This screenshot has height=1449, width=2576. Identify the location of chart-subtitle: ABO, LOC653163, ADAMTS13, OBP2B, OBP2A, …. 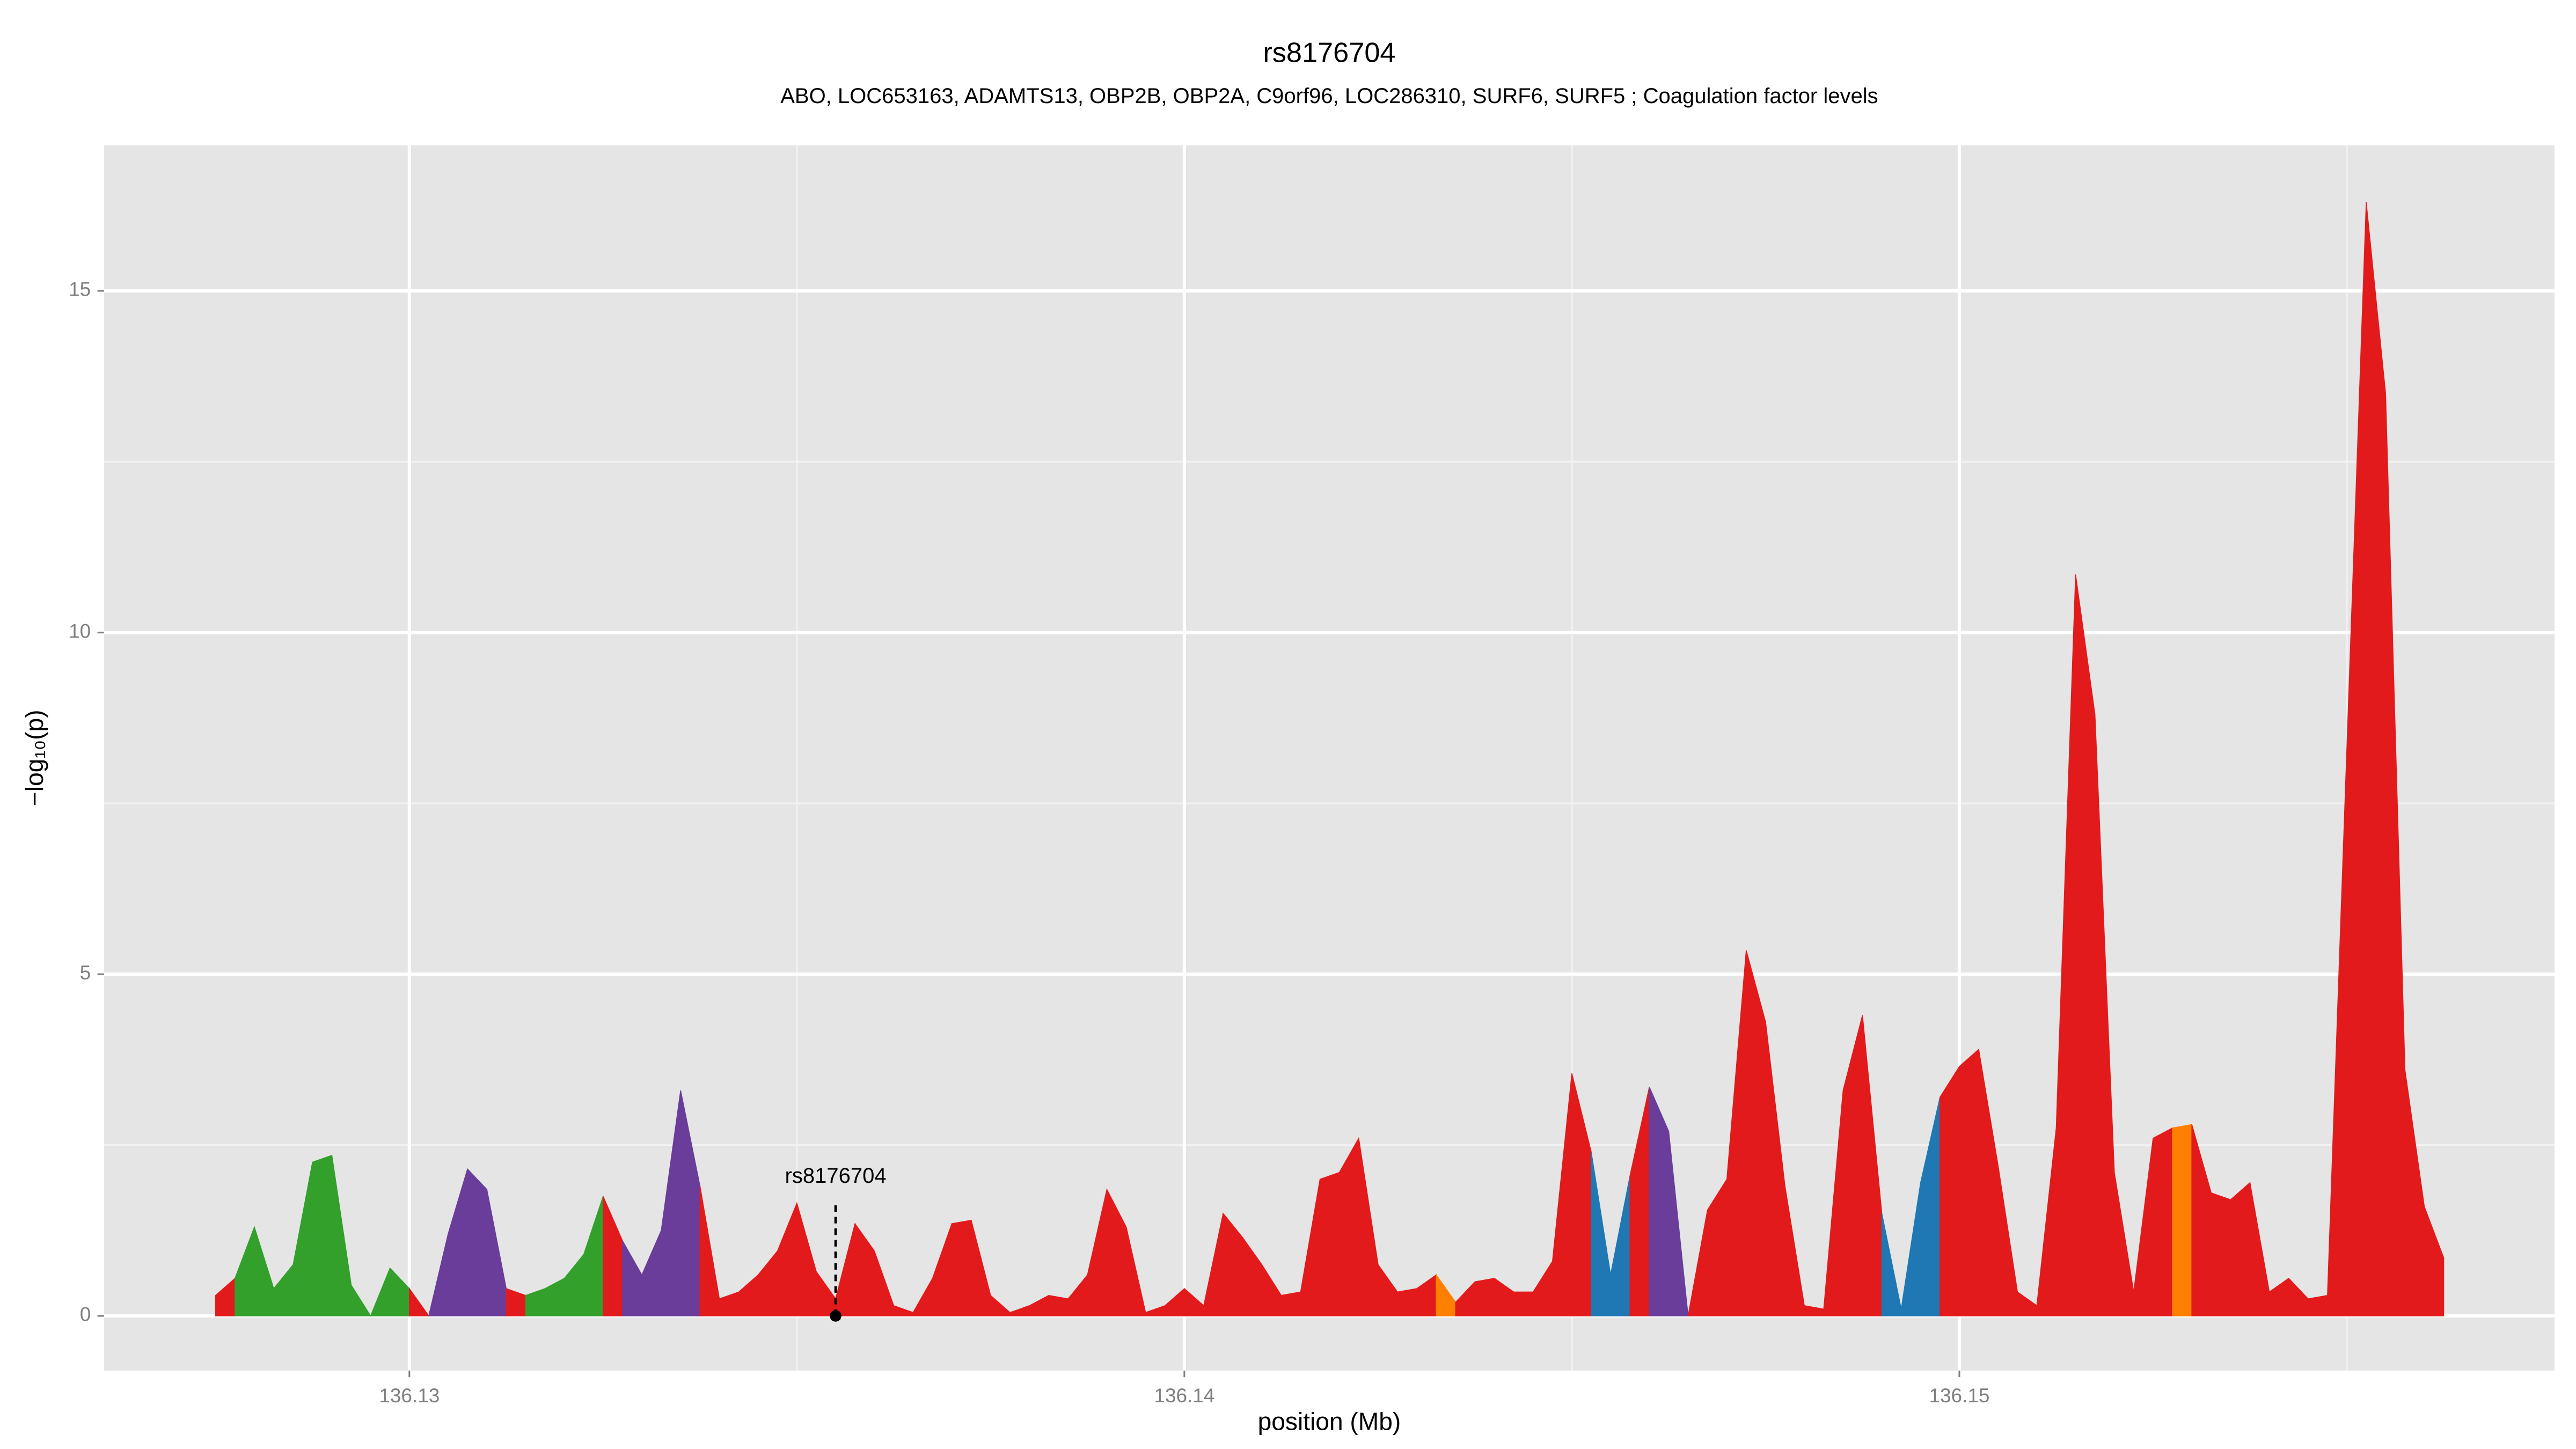
(1329, 96).